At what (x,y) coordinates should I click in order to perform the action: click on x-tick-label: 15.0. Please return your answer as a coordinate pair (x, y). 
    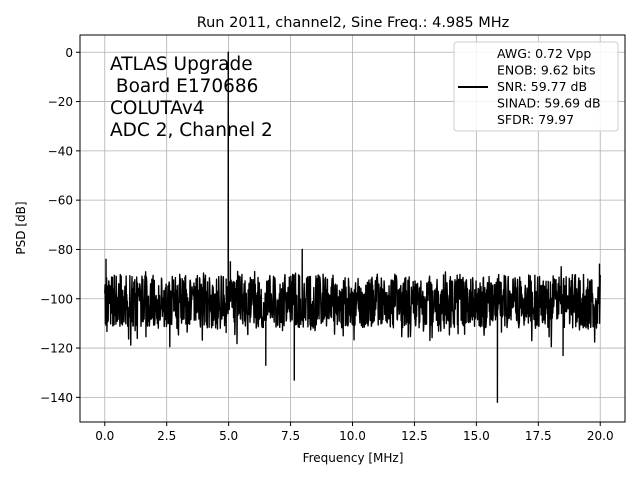
    Looking at the image, I should click on (476, 436).